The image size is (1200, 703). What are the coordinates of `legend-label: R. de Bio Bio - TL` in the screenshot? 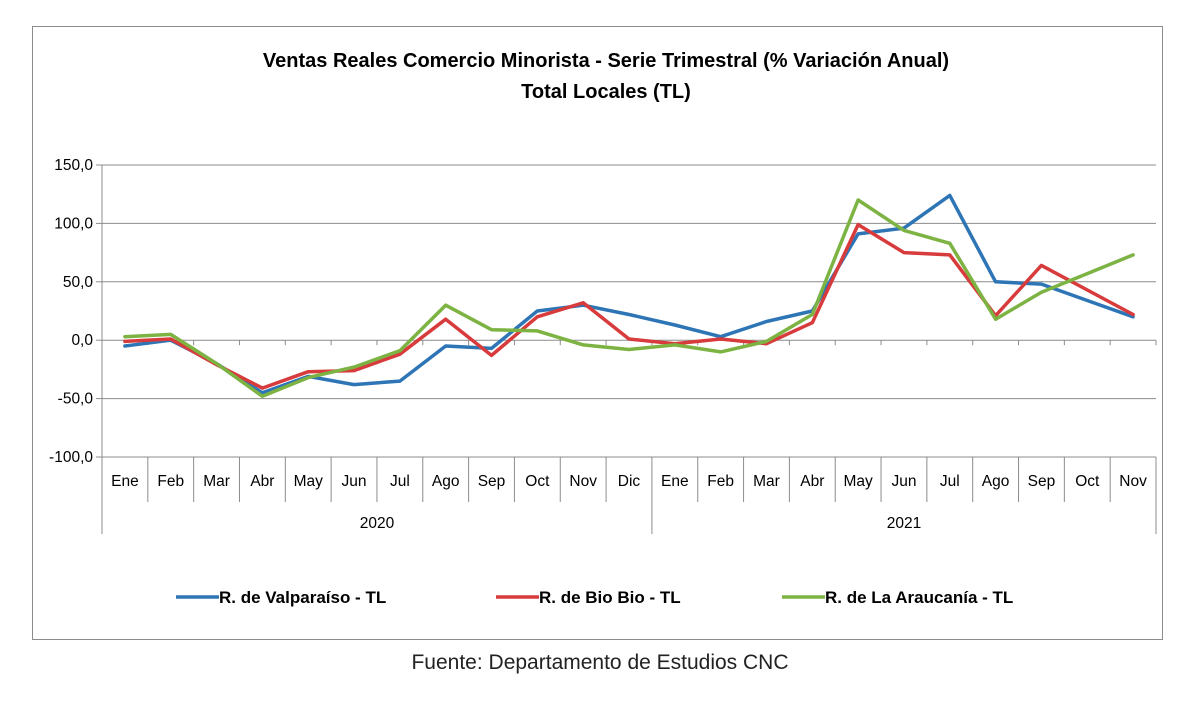 It's located at (610, 597).